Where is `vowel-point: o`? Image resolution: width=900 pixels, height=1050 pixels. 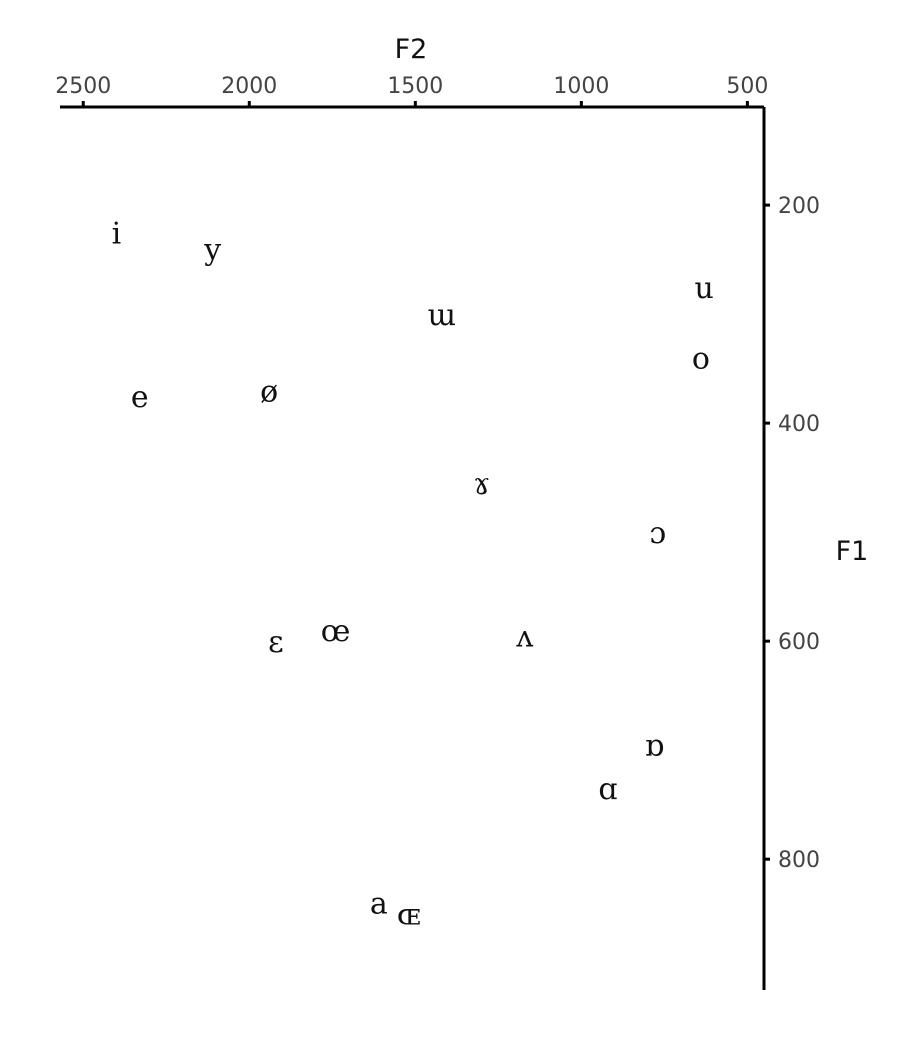
vowel-point: o is located at coordinates (701, 359).